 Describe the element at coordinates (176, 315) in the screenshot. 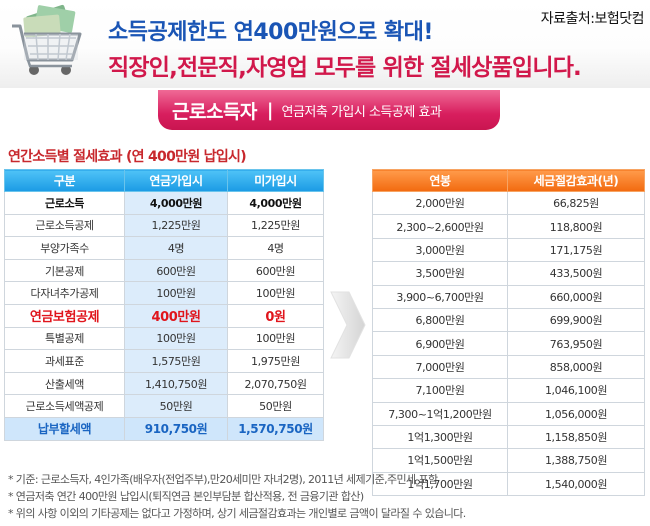

I see `subscribed-value: 400만원` at that location.